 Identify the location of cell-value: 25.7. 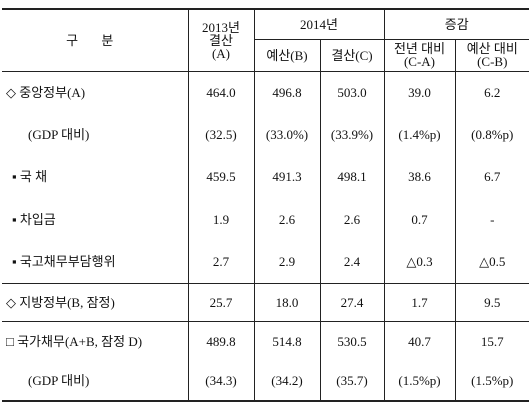
(220, 301).